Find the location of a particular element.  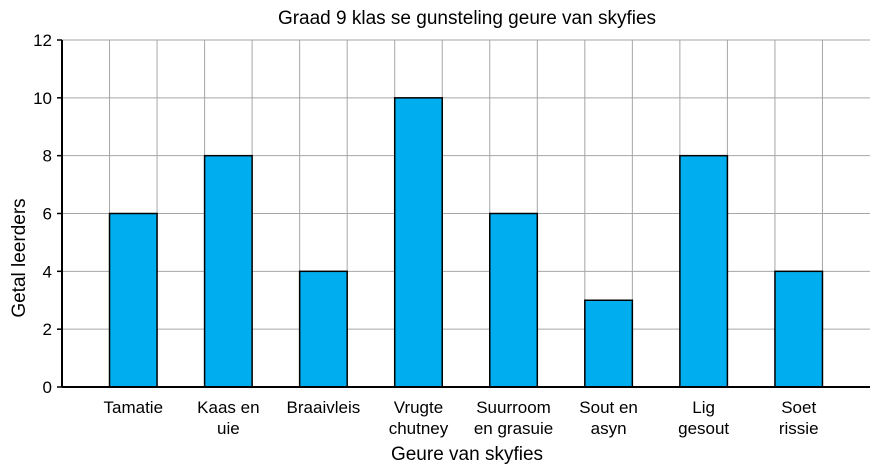

x-category-label-line: en grasuie is located at coordinates (513, 428).